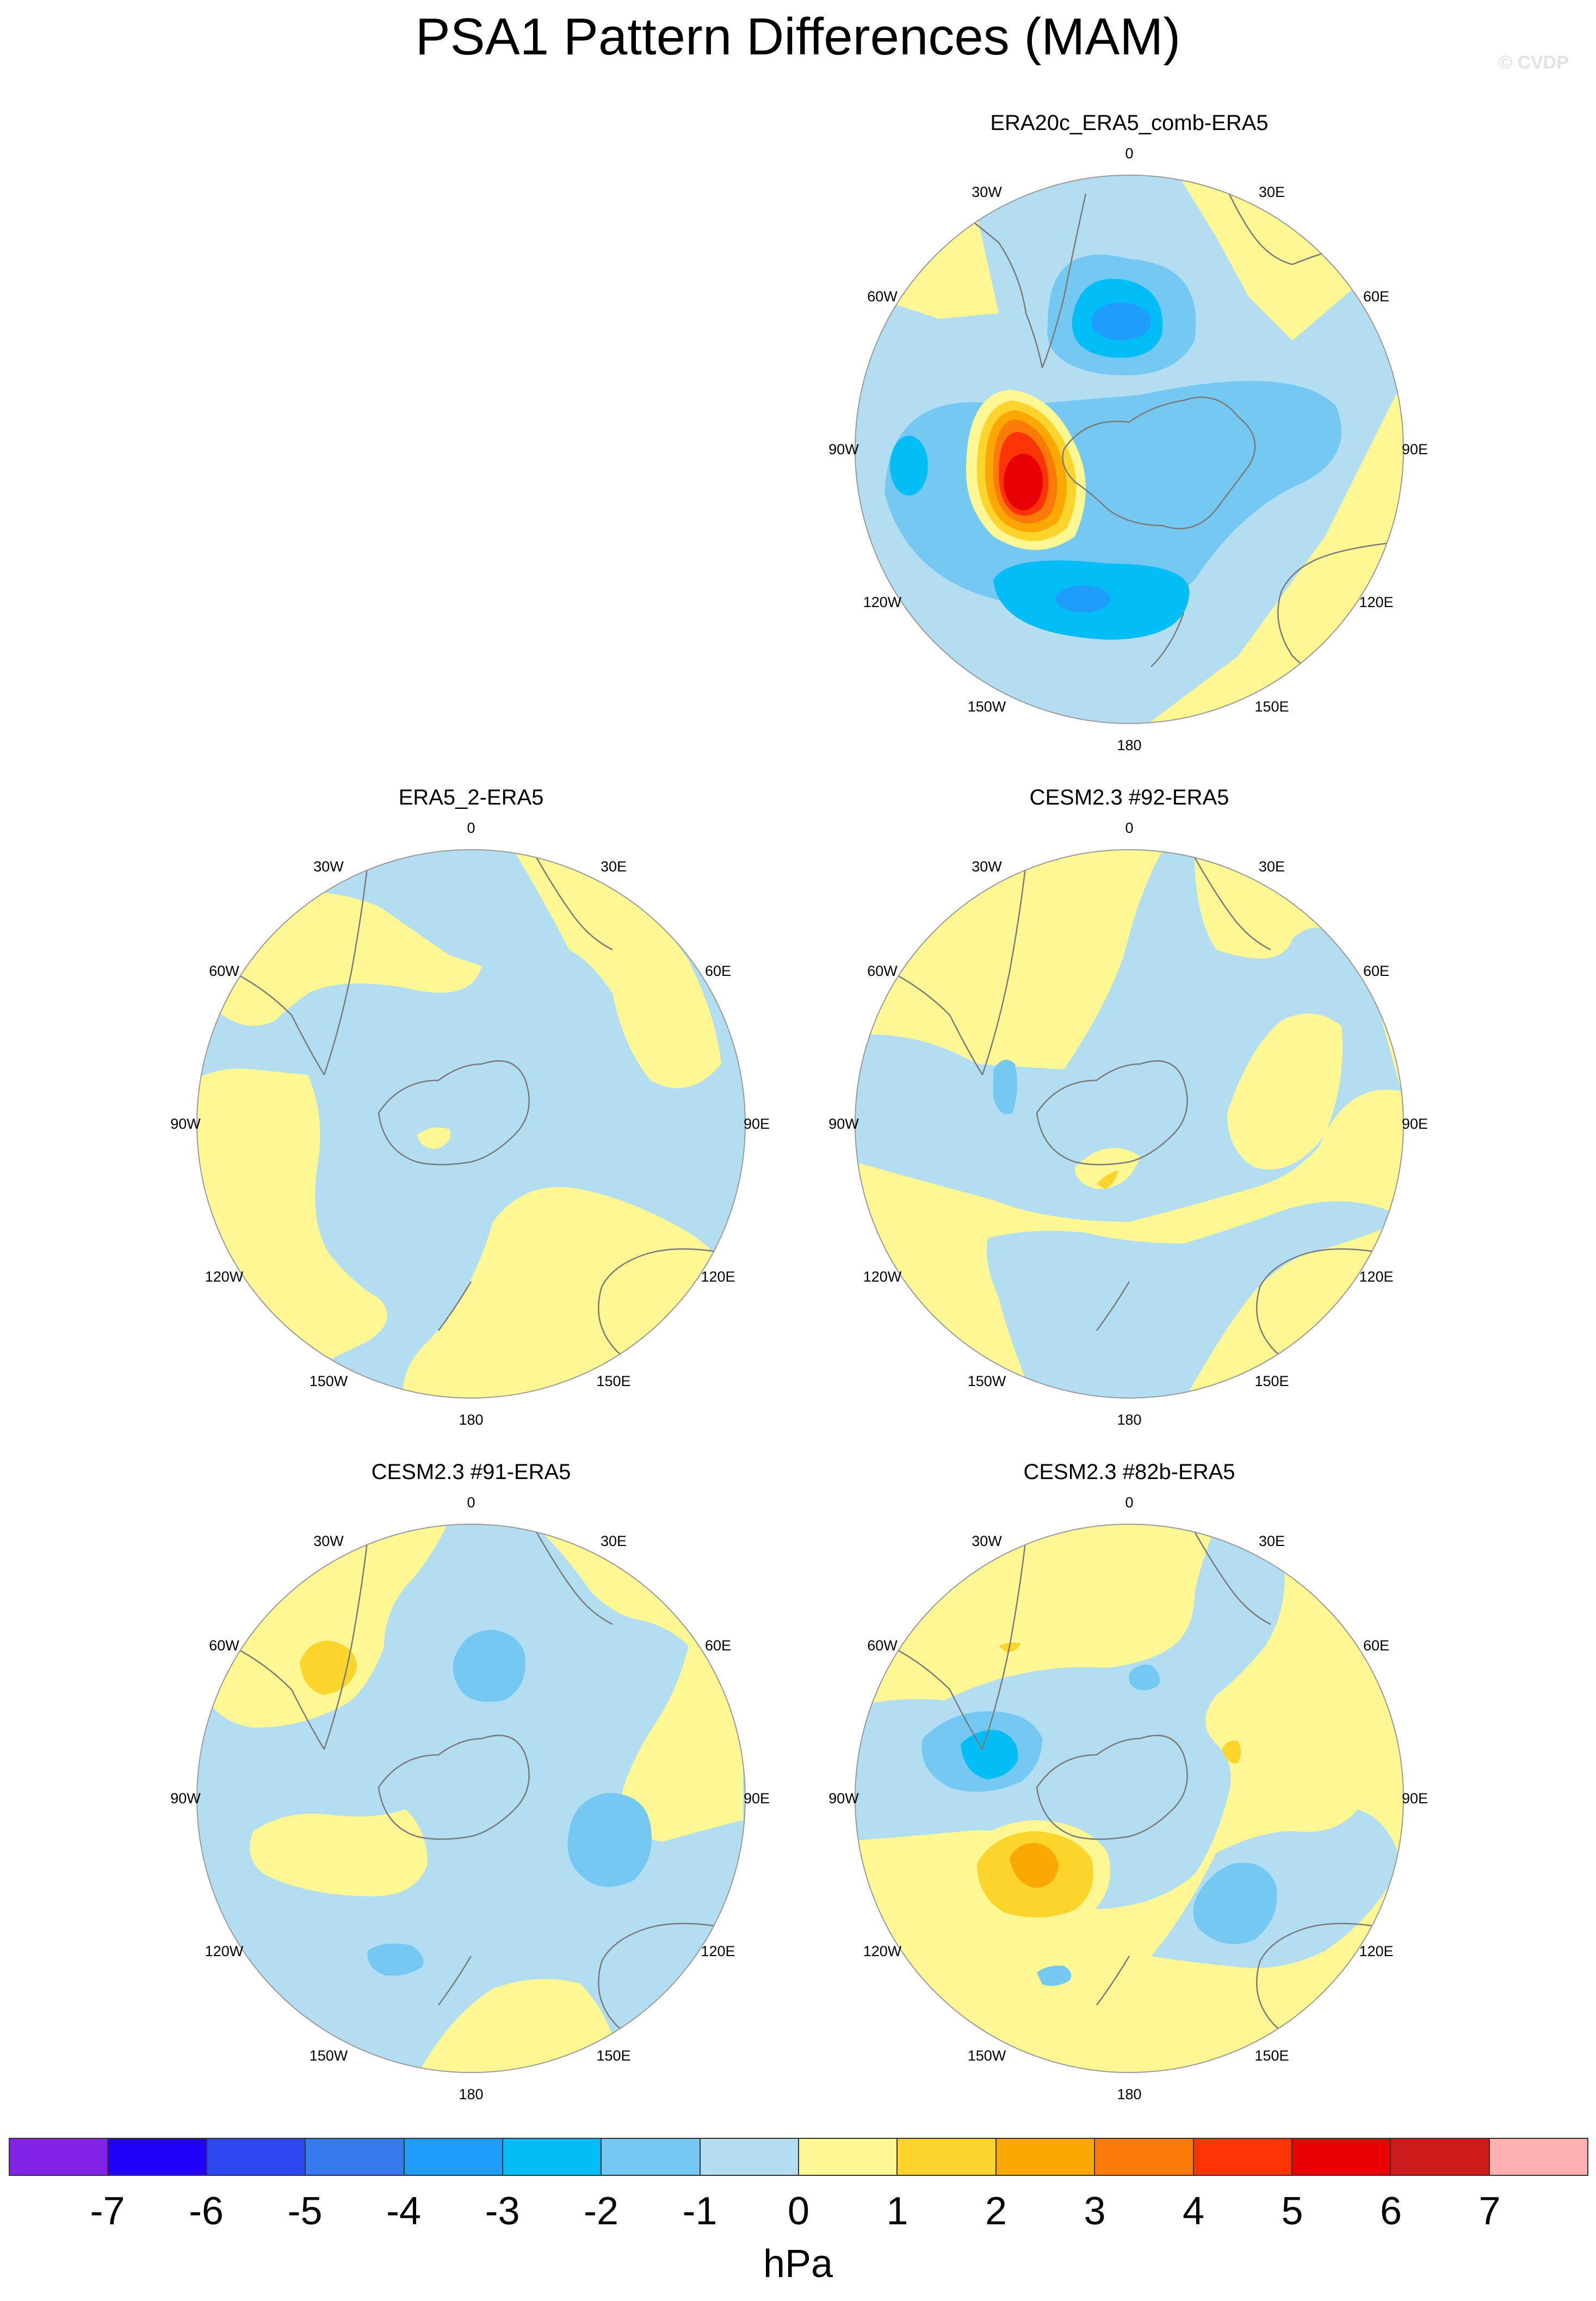 This screenshot has height=2301, width=1596. I want to click on cvdp-watermark: © CVDP, so click(1534, 62).